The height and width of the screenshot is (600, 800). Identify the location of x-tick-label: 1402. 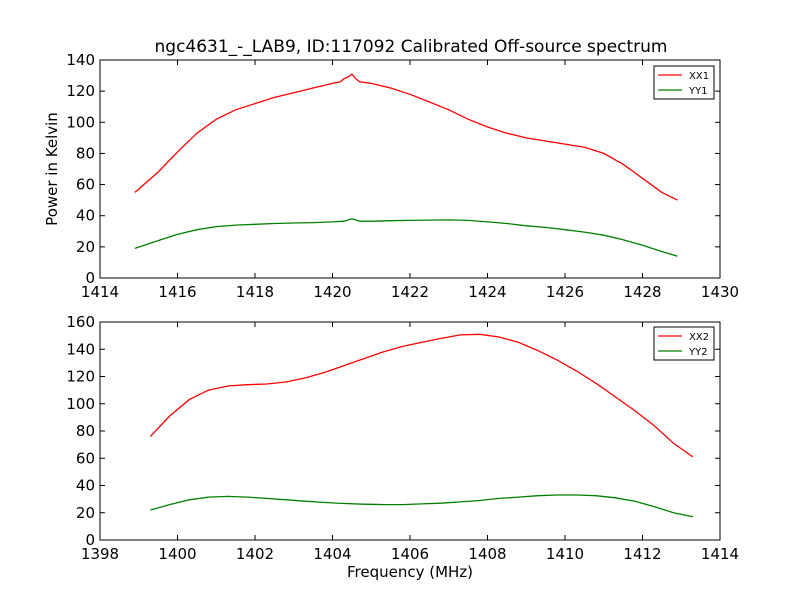
(255, 554).